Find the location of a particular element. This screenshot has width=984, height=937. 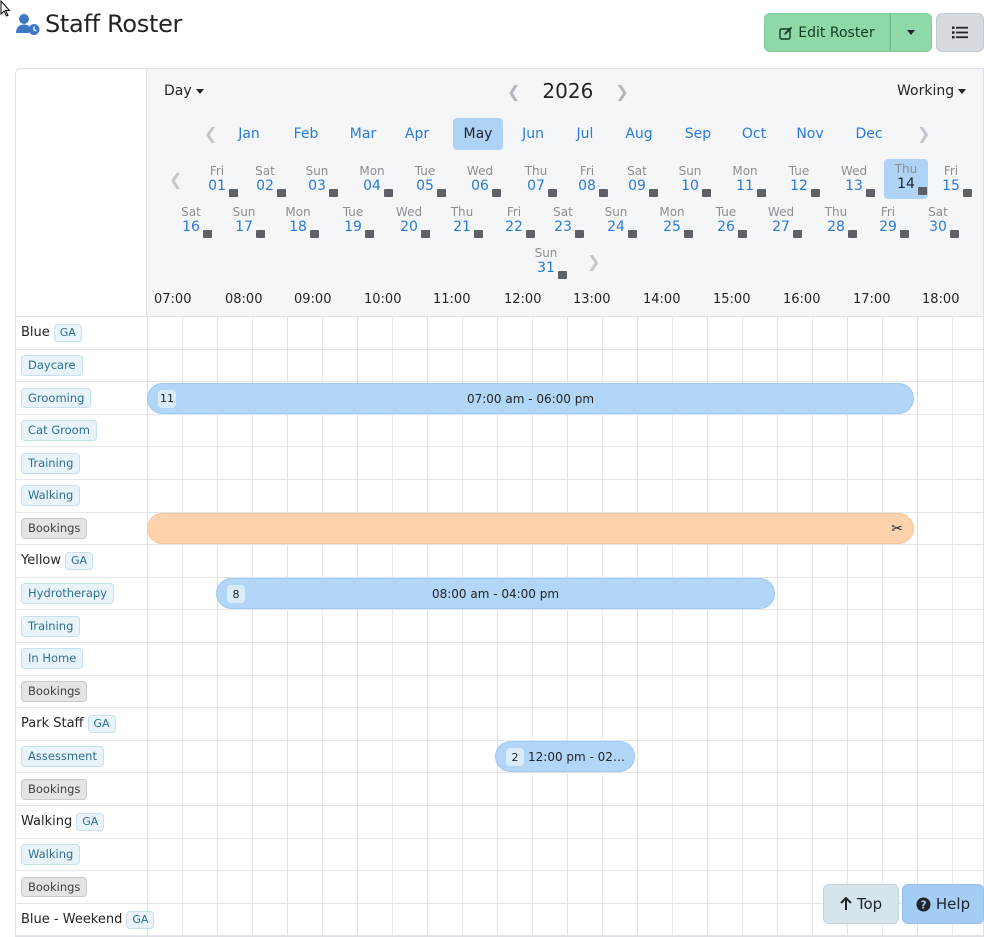

day-25: Mon 25 is located at coordinates (672, 222).